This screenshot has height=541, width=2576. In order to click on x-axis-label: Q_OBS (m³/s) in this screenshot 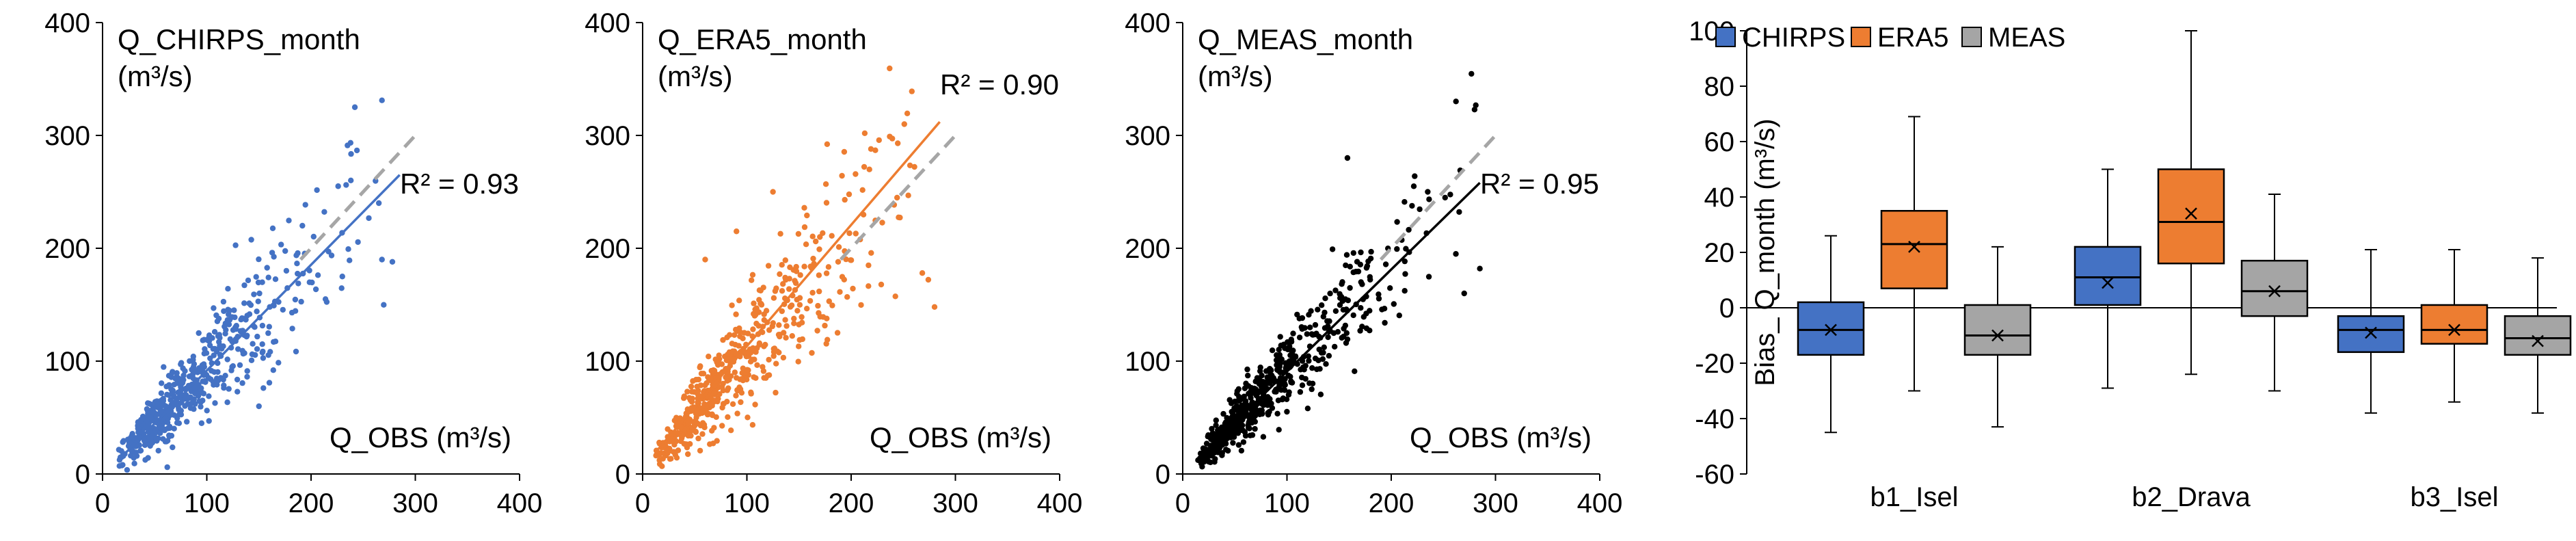, I will do `click(420, 437)`.